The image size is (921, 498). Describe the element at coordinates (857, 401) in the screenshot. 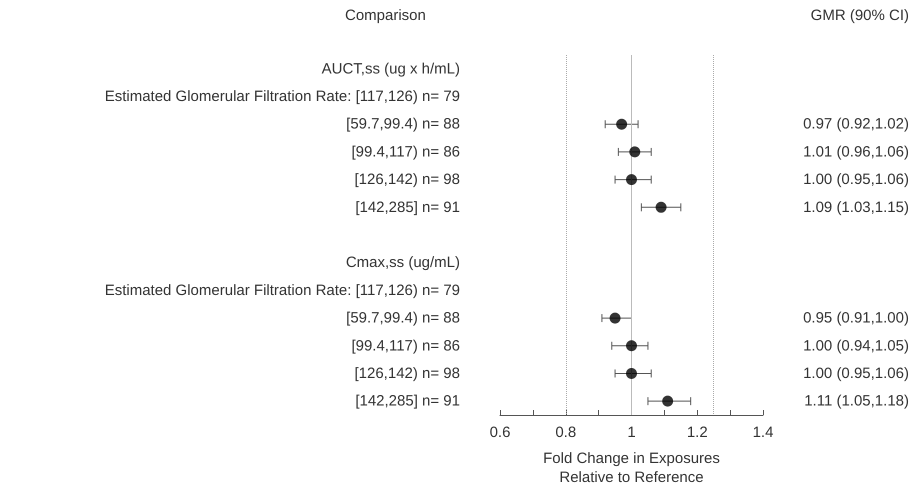

I see `data-label: 1.11 (1.05,1.18)` at that location.